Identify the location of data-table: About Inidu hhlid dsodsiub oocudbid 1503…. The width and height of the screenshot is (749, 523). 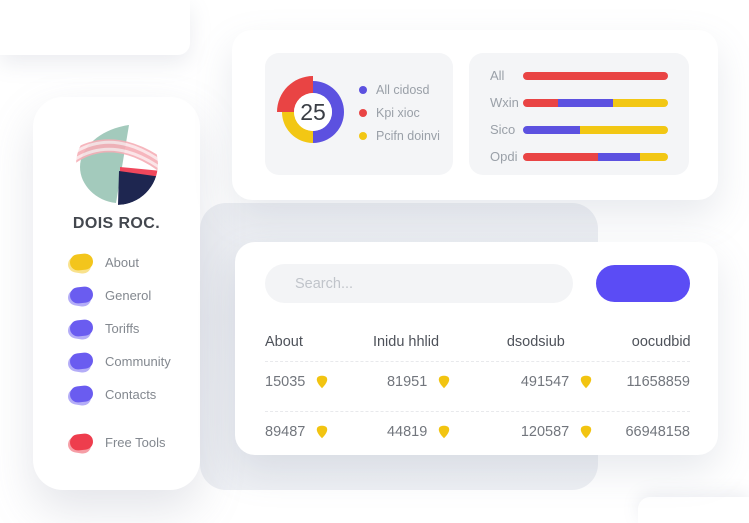
(478, 392).